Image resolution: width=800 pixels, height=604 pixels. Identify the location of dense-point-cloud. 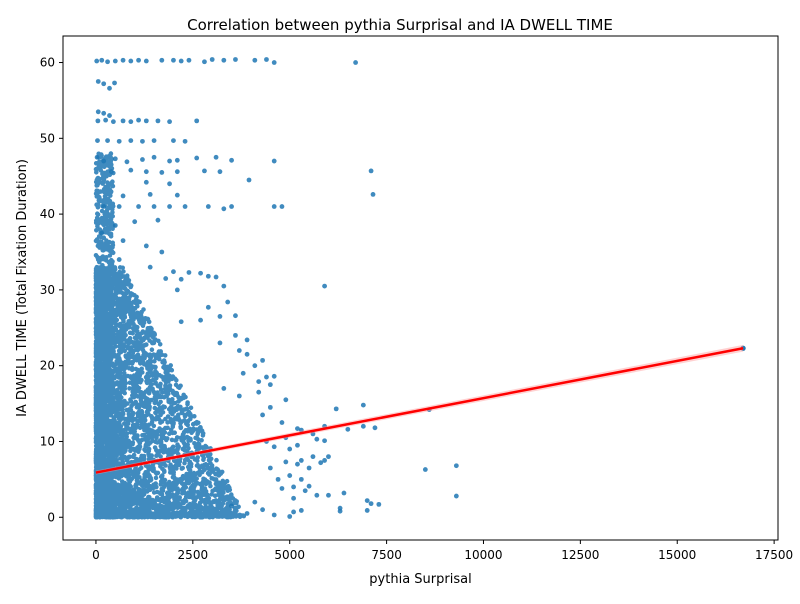
(170, 335).